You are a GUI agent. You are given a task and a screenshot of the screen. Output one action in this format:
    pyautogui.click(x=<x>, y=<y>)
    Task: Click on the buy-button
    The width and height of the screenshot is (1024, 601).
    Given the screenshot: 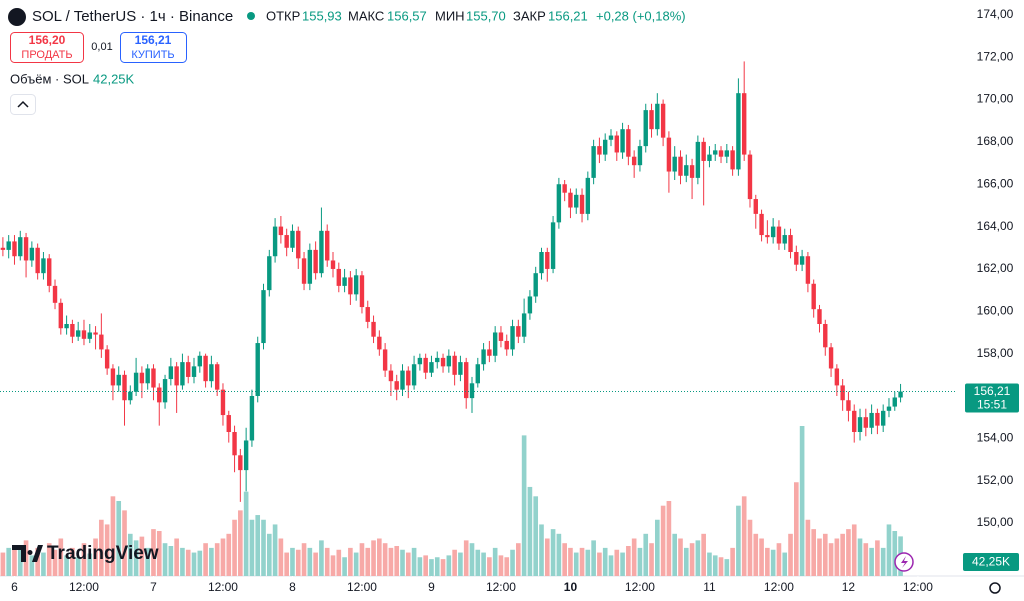 What is the action you would take?
    pyautogui.click(x=153, y=47)
    